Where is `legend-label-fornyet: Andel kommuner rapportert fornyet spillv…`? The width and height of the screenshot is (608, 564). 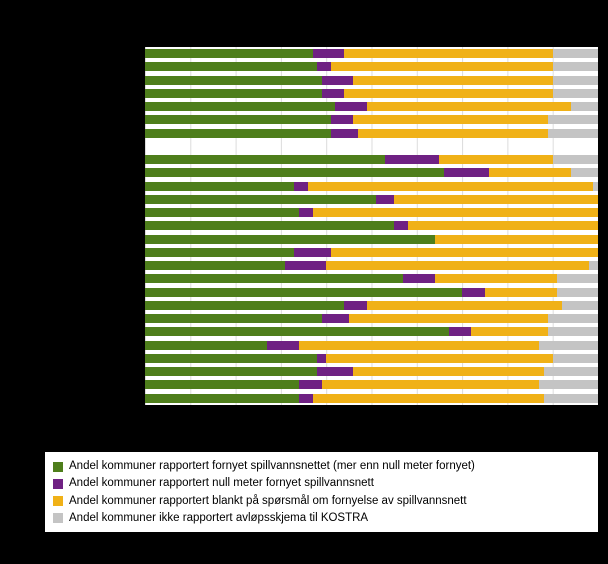 legend-label-fornyet: Andel kommuner rapportert fornyet spillv… is located at coordinates (272, 466).